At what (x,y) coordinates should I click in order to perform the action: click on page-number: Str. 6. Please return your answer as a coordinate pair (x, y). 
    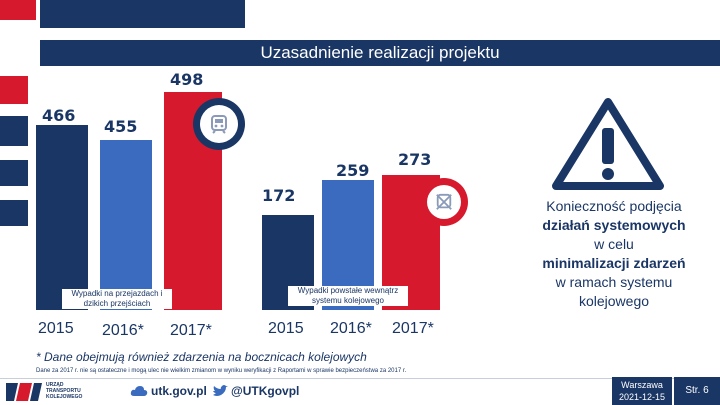
    Looking at the image, I should click on (697, 391).